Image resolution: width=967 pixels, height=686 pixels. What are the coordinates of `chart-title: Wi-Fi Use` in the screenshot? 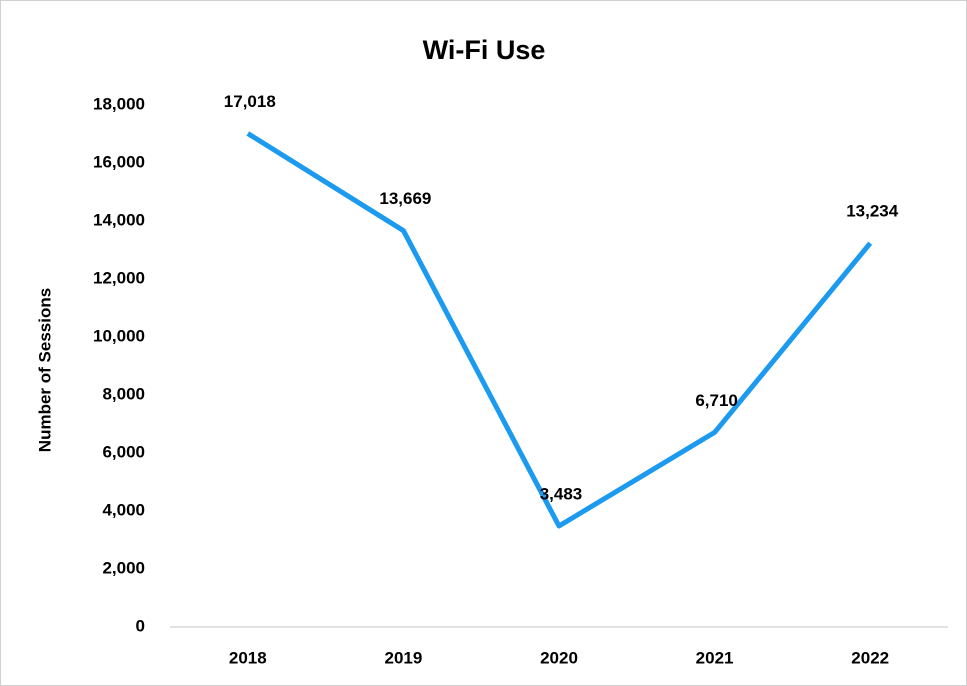 It's located at (484, 50).